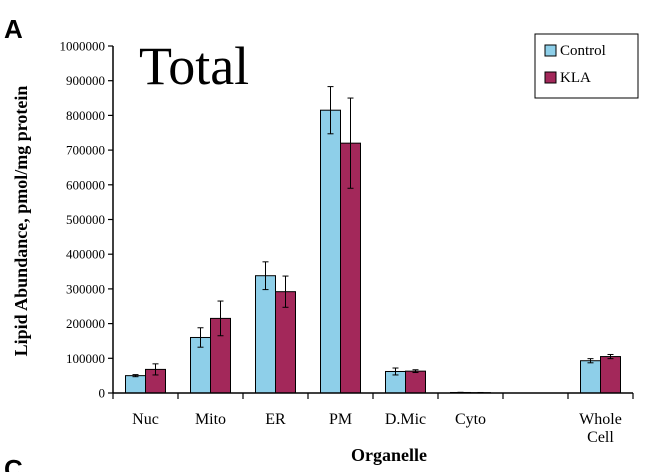  I want to click on legend-label-control: Control, so click(583, 51).